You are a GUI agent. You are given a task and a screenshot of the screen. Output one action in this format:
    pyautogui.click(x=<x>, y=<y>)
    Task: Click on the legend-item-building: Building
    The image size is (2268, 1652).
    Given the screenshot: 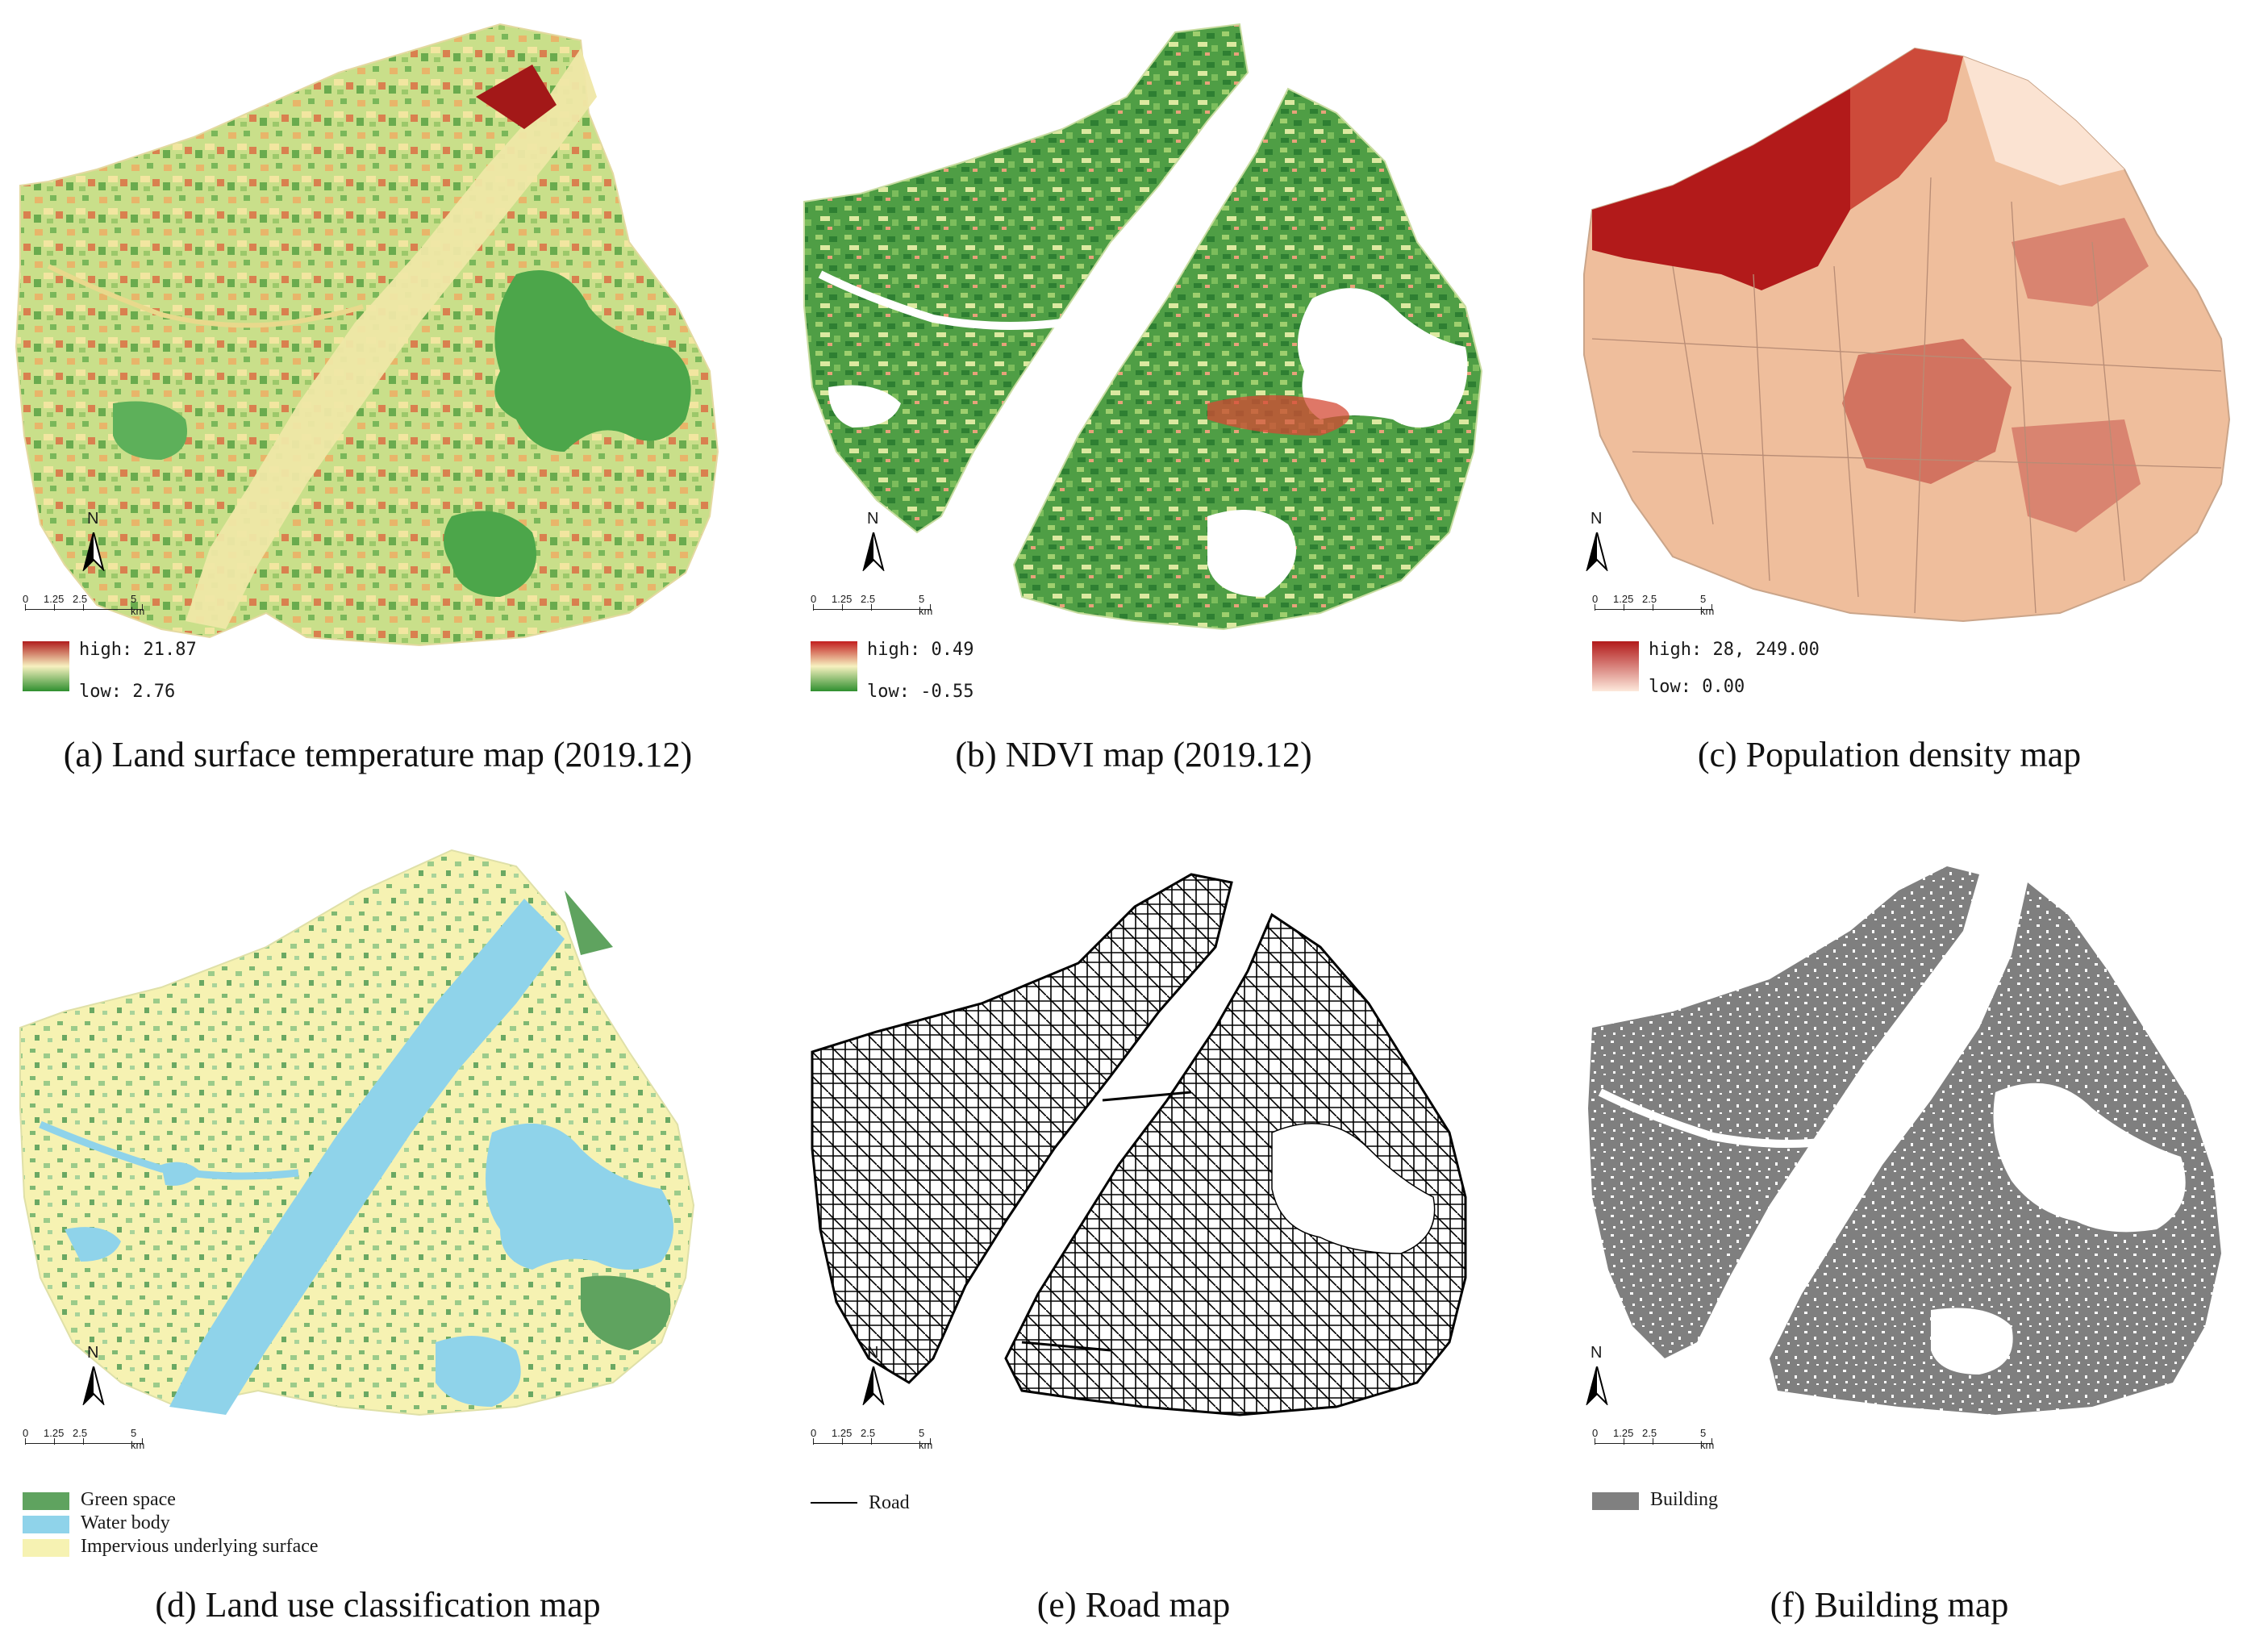 What is the action you would take?
    pyautogui.click(x=1713, y=1501)
    